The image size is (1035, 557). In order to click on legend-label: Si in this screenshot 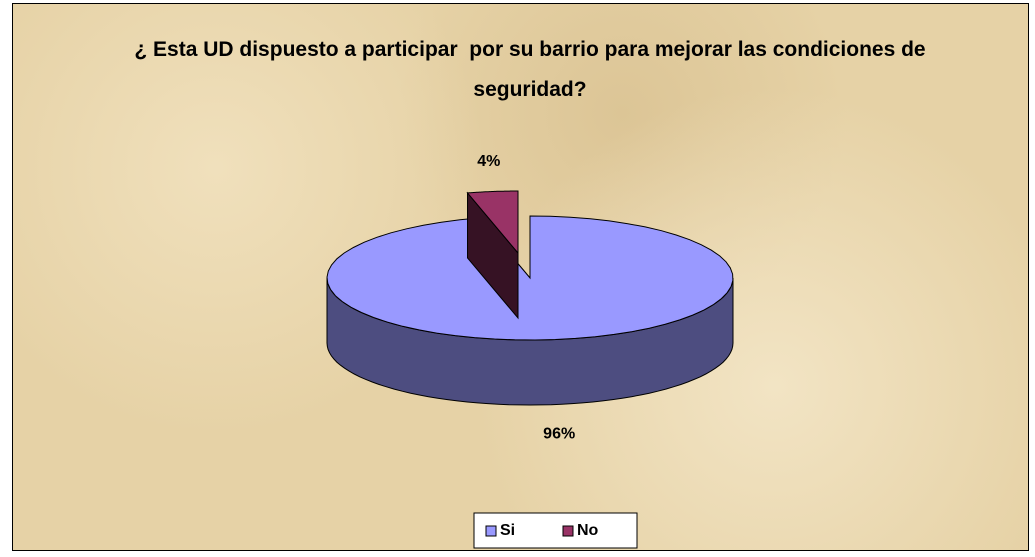, I will do `click(507, 530)`.